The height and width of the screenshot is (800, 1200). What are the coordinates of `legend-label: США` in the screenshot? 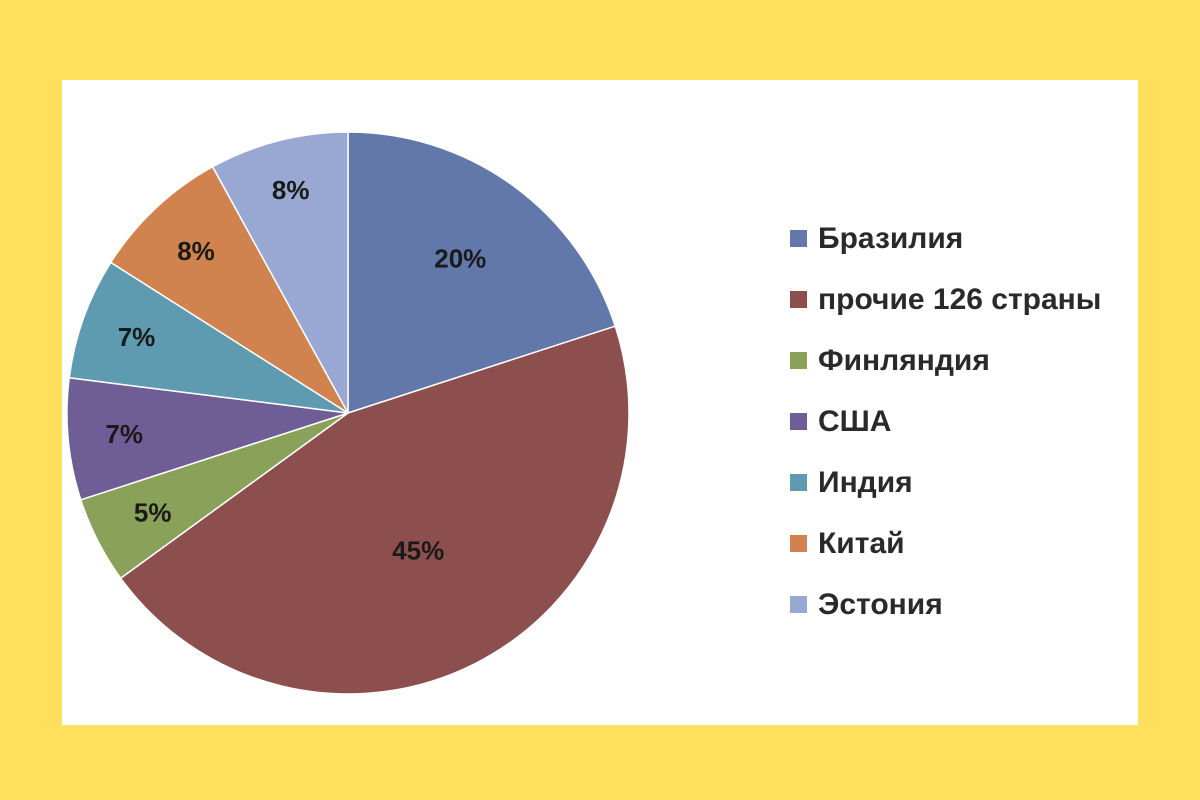 It's located at (855, 421).